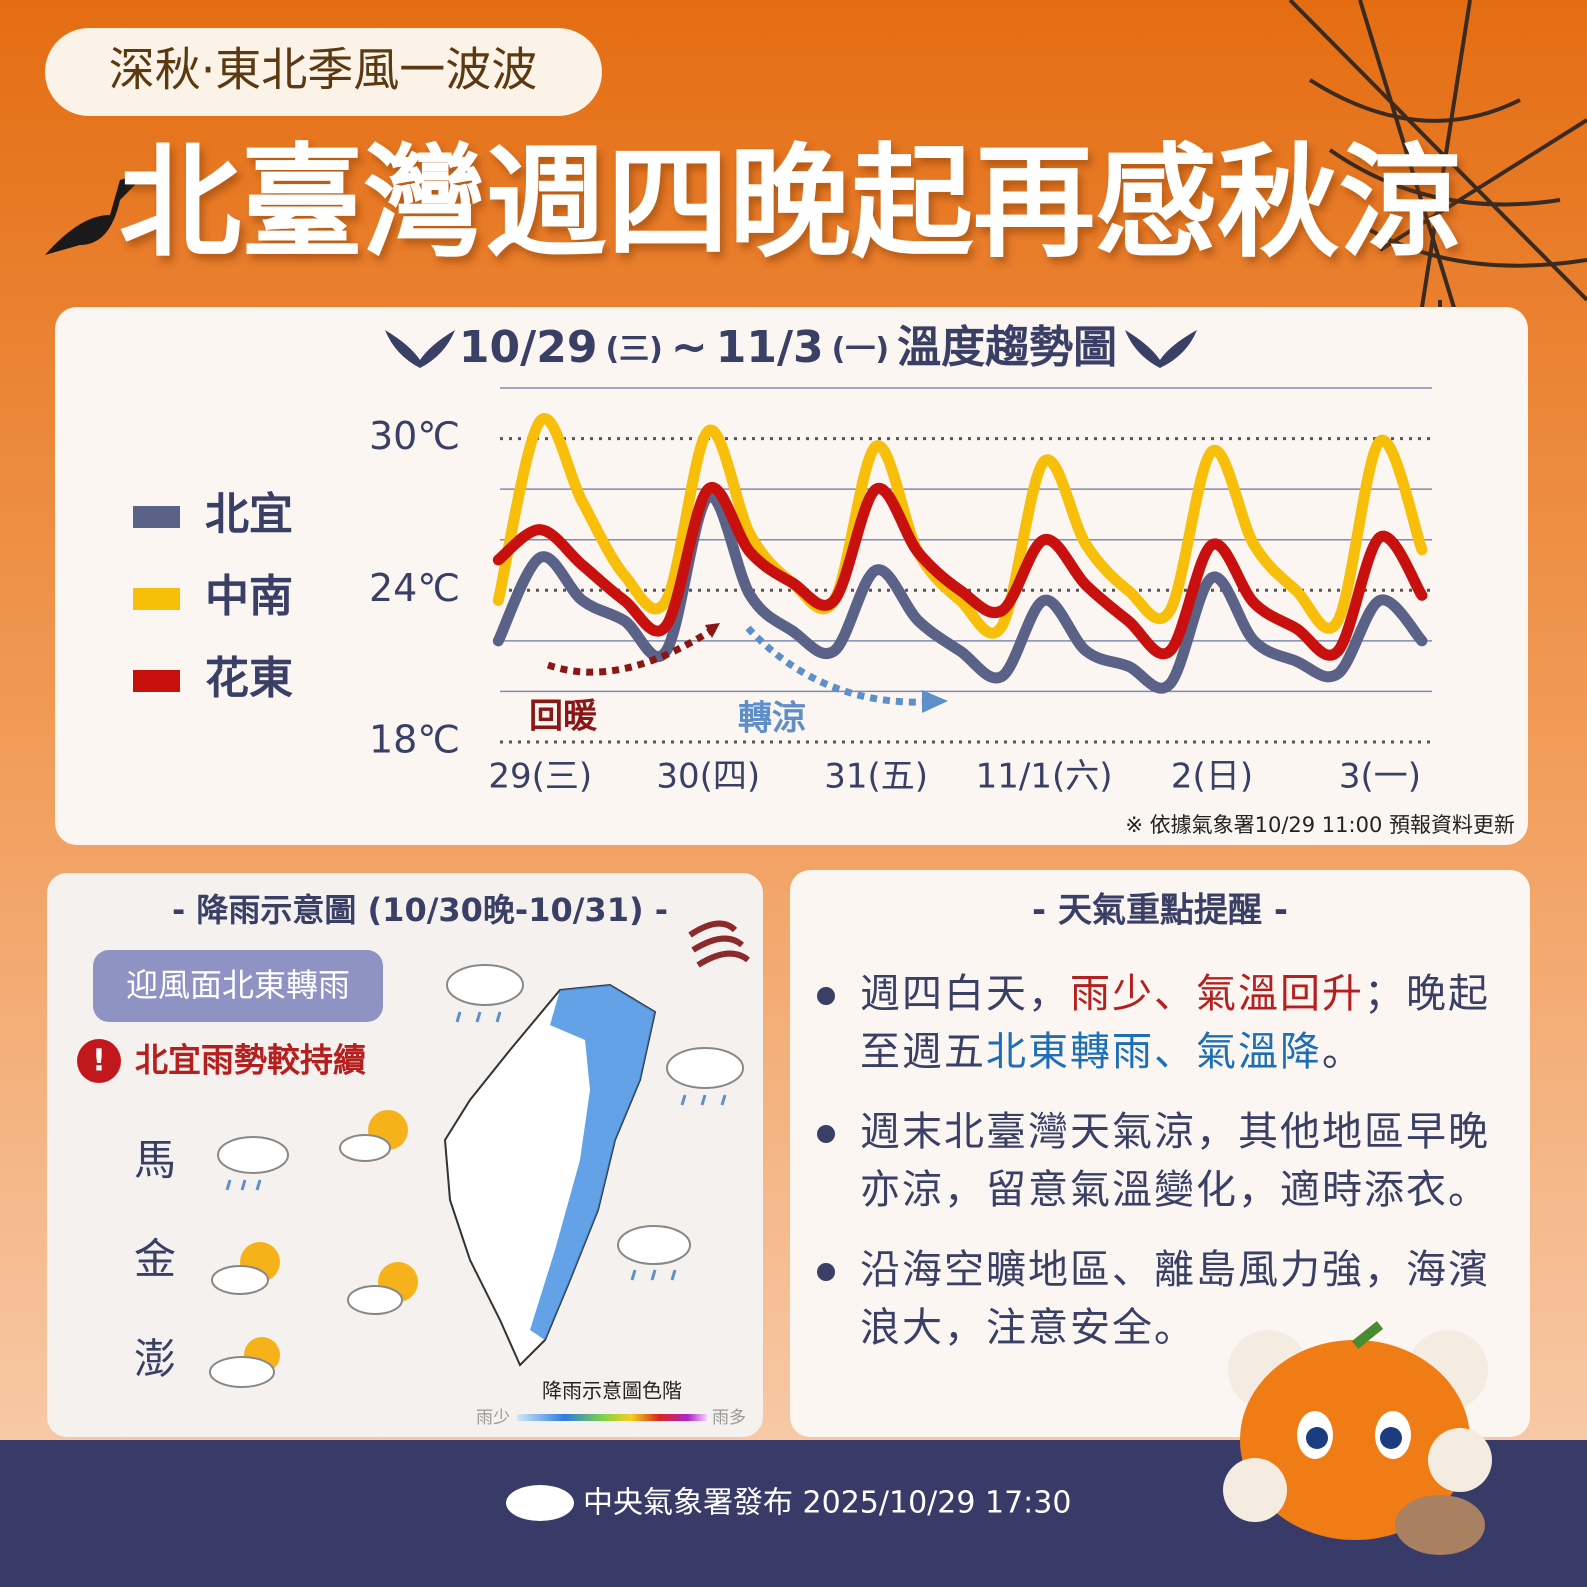 The image size is (1587, 1587). I want to click on cool-arrow-head, so click(935, 701).